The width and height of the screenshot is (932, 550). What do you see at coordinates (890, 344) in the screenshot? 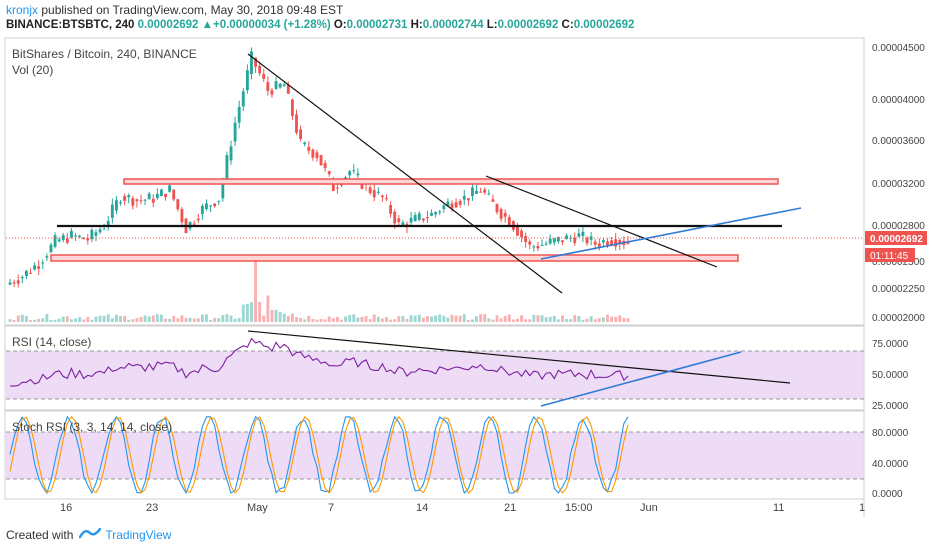
I see `rsi-tick: 75.0000` at bounding box center [890, 344].